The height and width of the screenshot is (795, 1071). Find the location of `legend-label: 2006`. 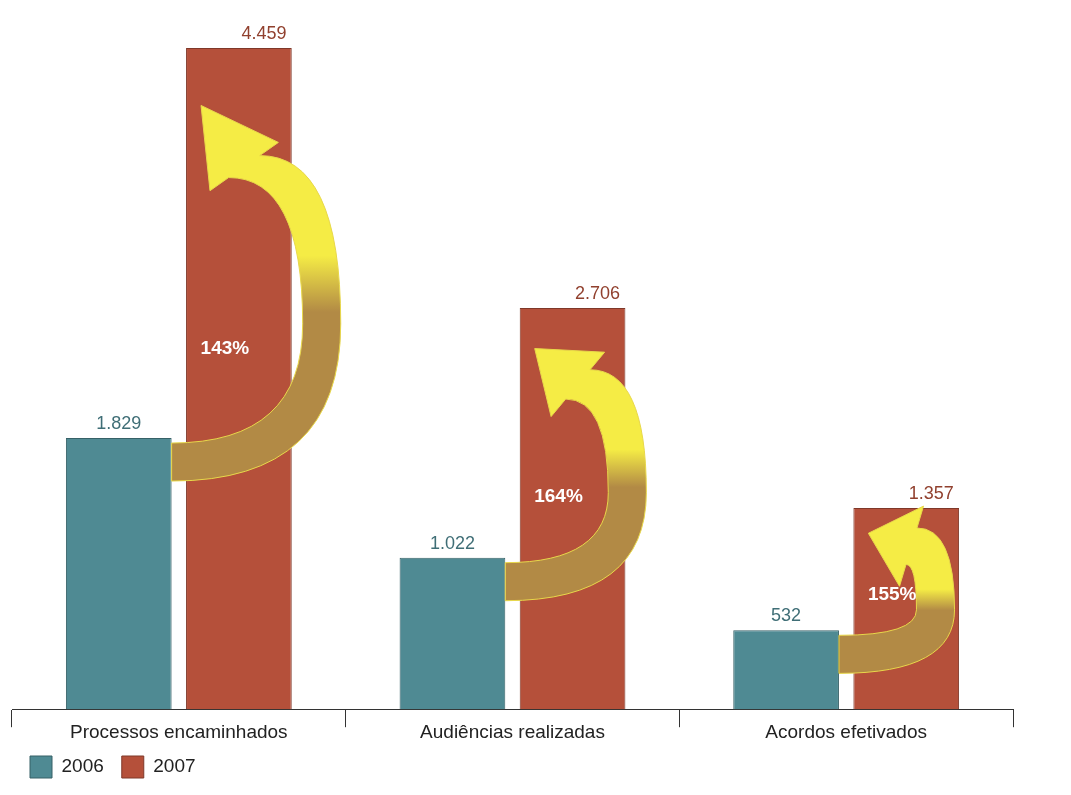

legend-label: 2006 is located at coordinates (82, 766).